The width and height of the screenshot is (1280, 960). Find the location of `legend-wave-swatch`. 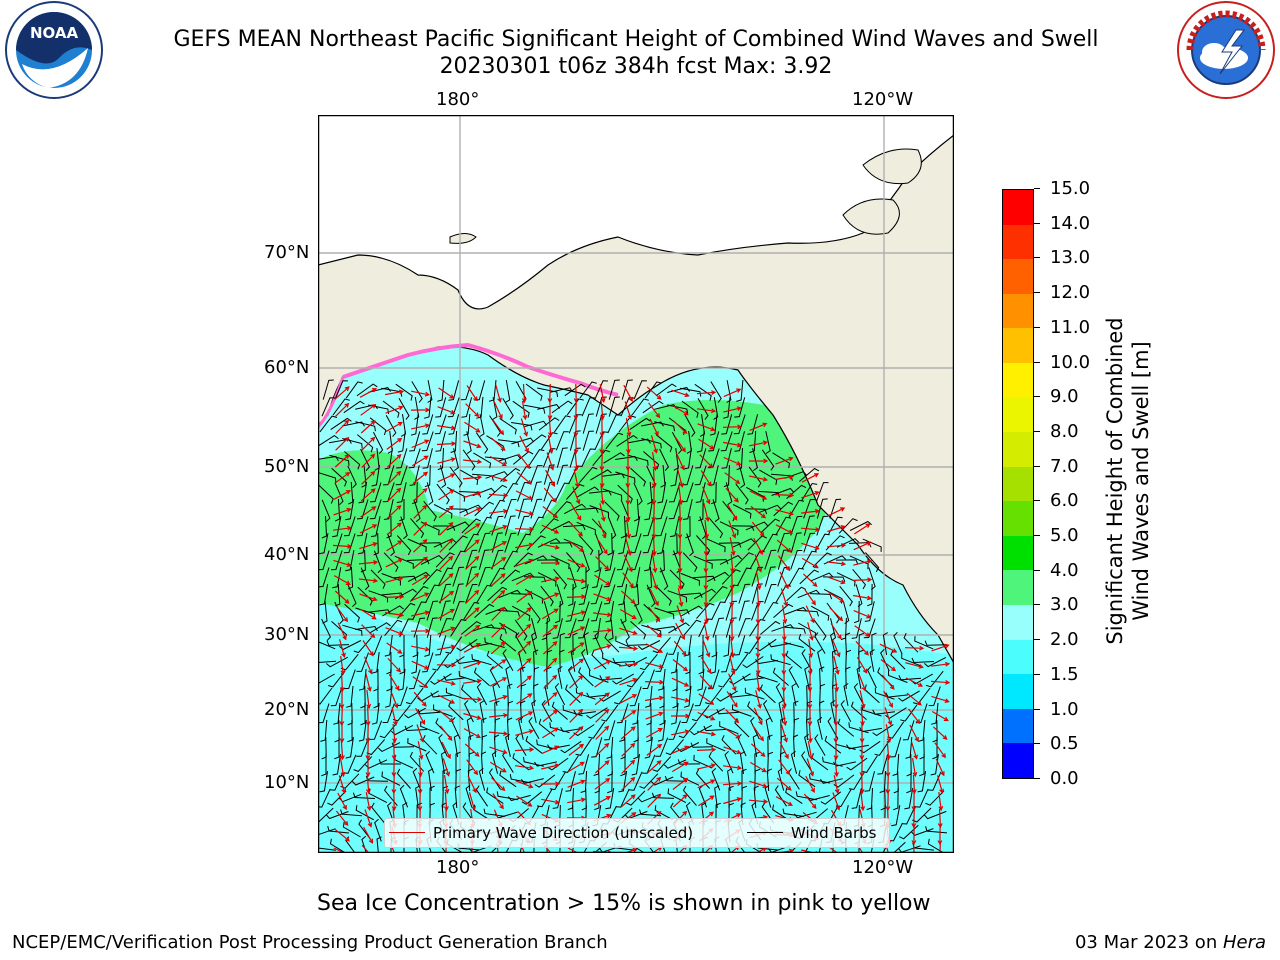

legend-wave-swatch is located at coordinates (407, 832).